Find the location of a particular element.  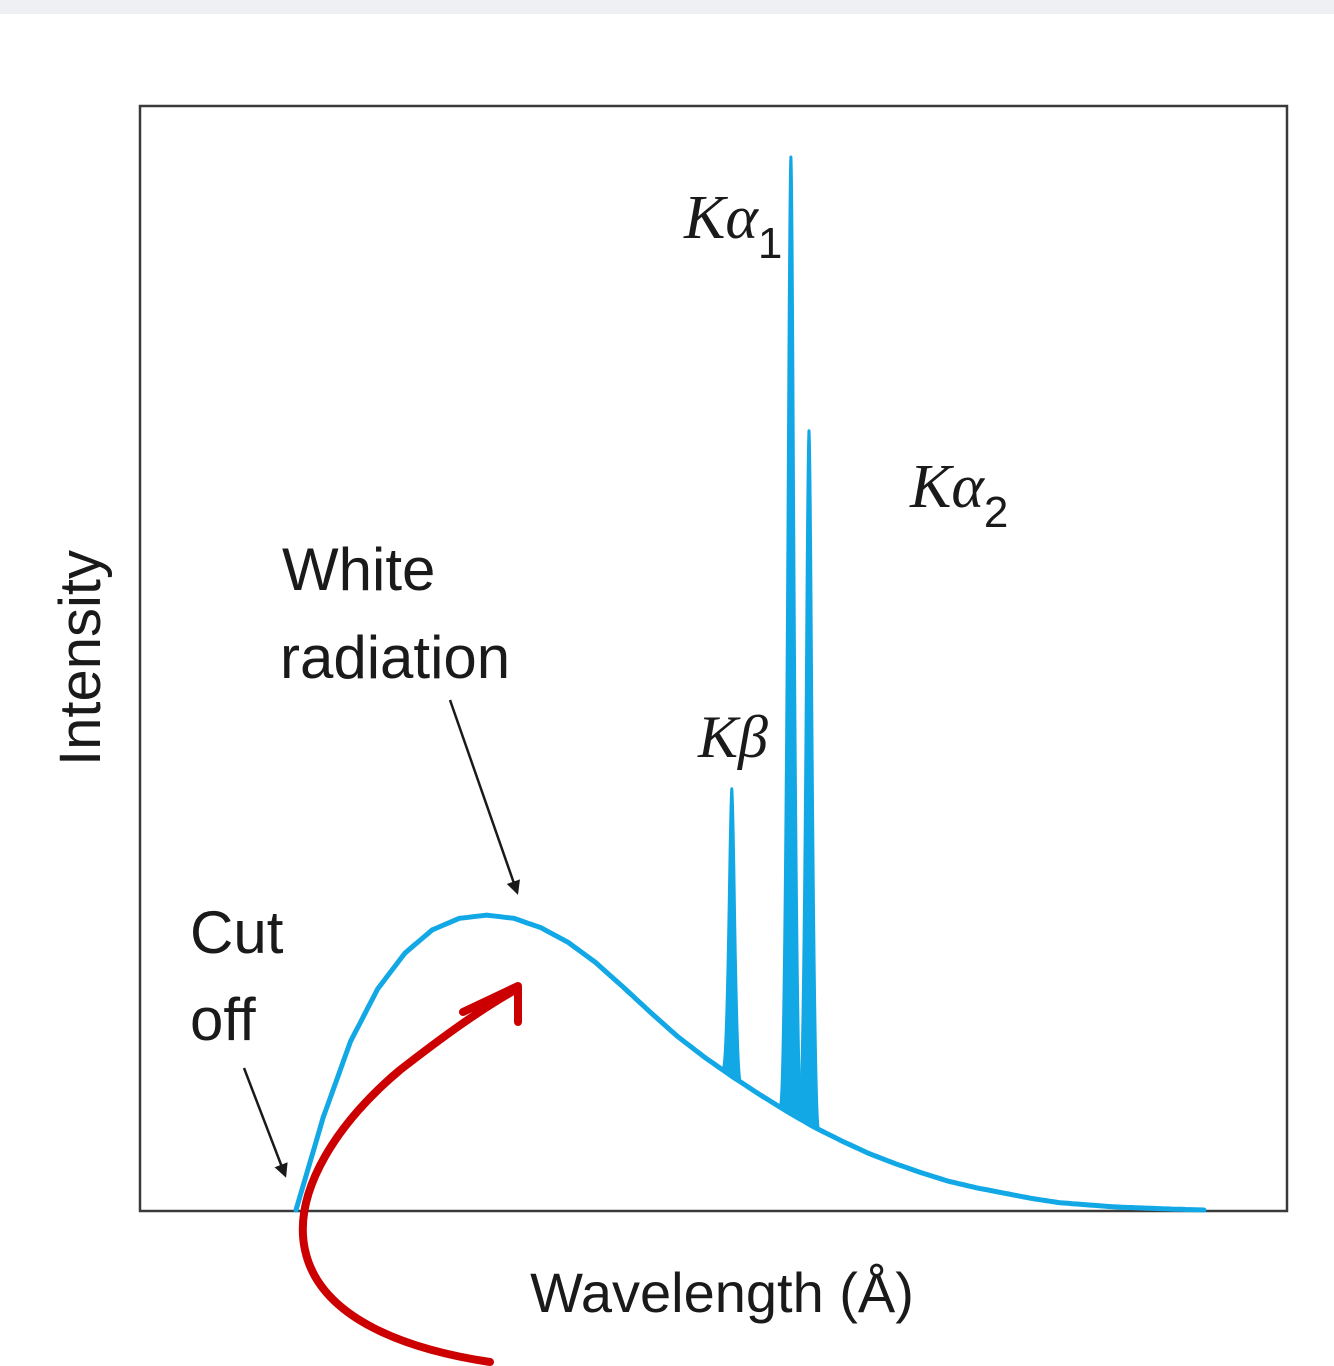

white-label-line2: radiation is located at coordinates (395, 657).